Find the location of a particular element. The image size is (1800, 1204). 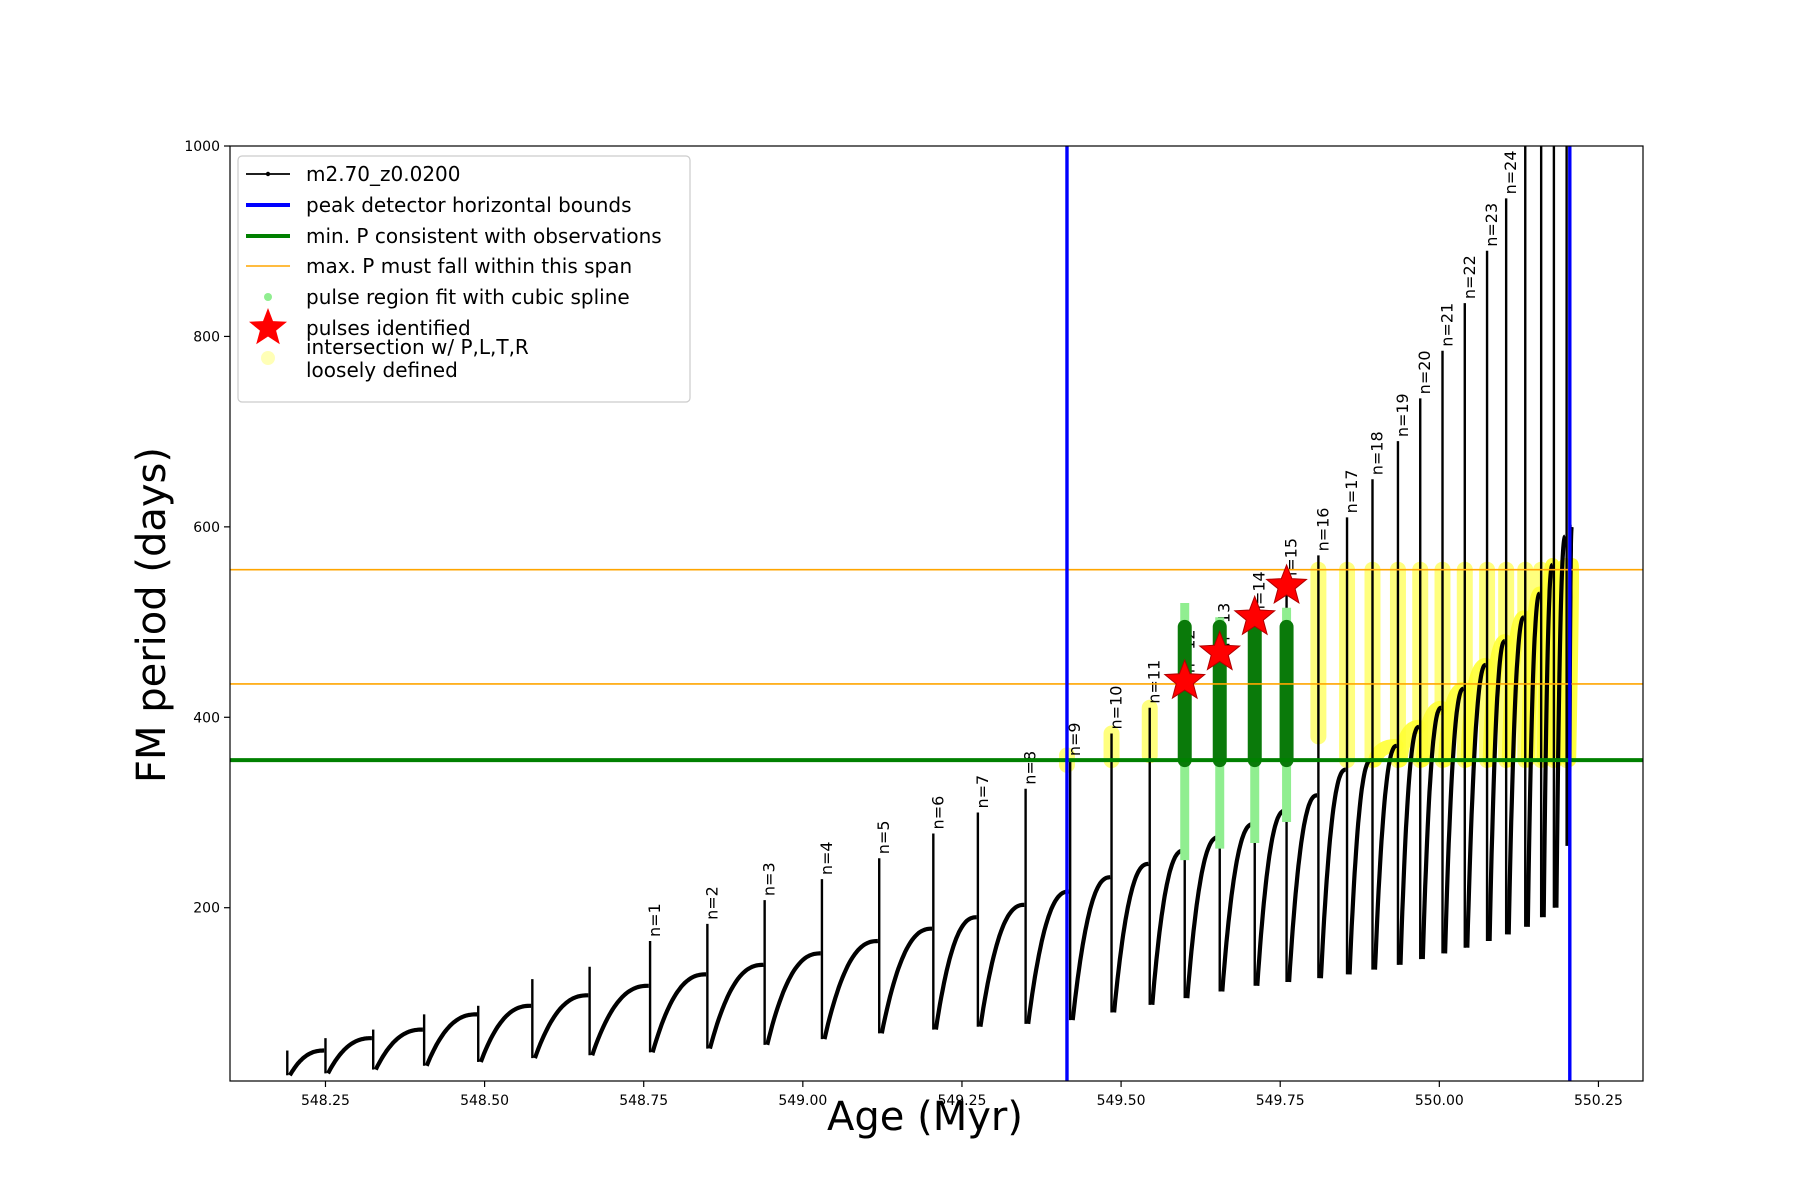

x-tick-label-5: 549.25 is located at coordinates (961, 1101).